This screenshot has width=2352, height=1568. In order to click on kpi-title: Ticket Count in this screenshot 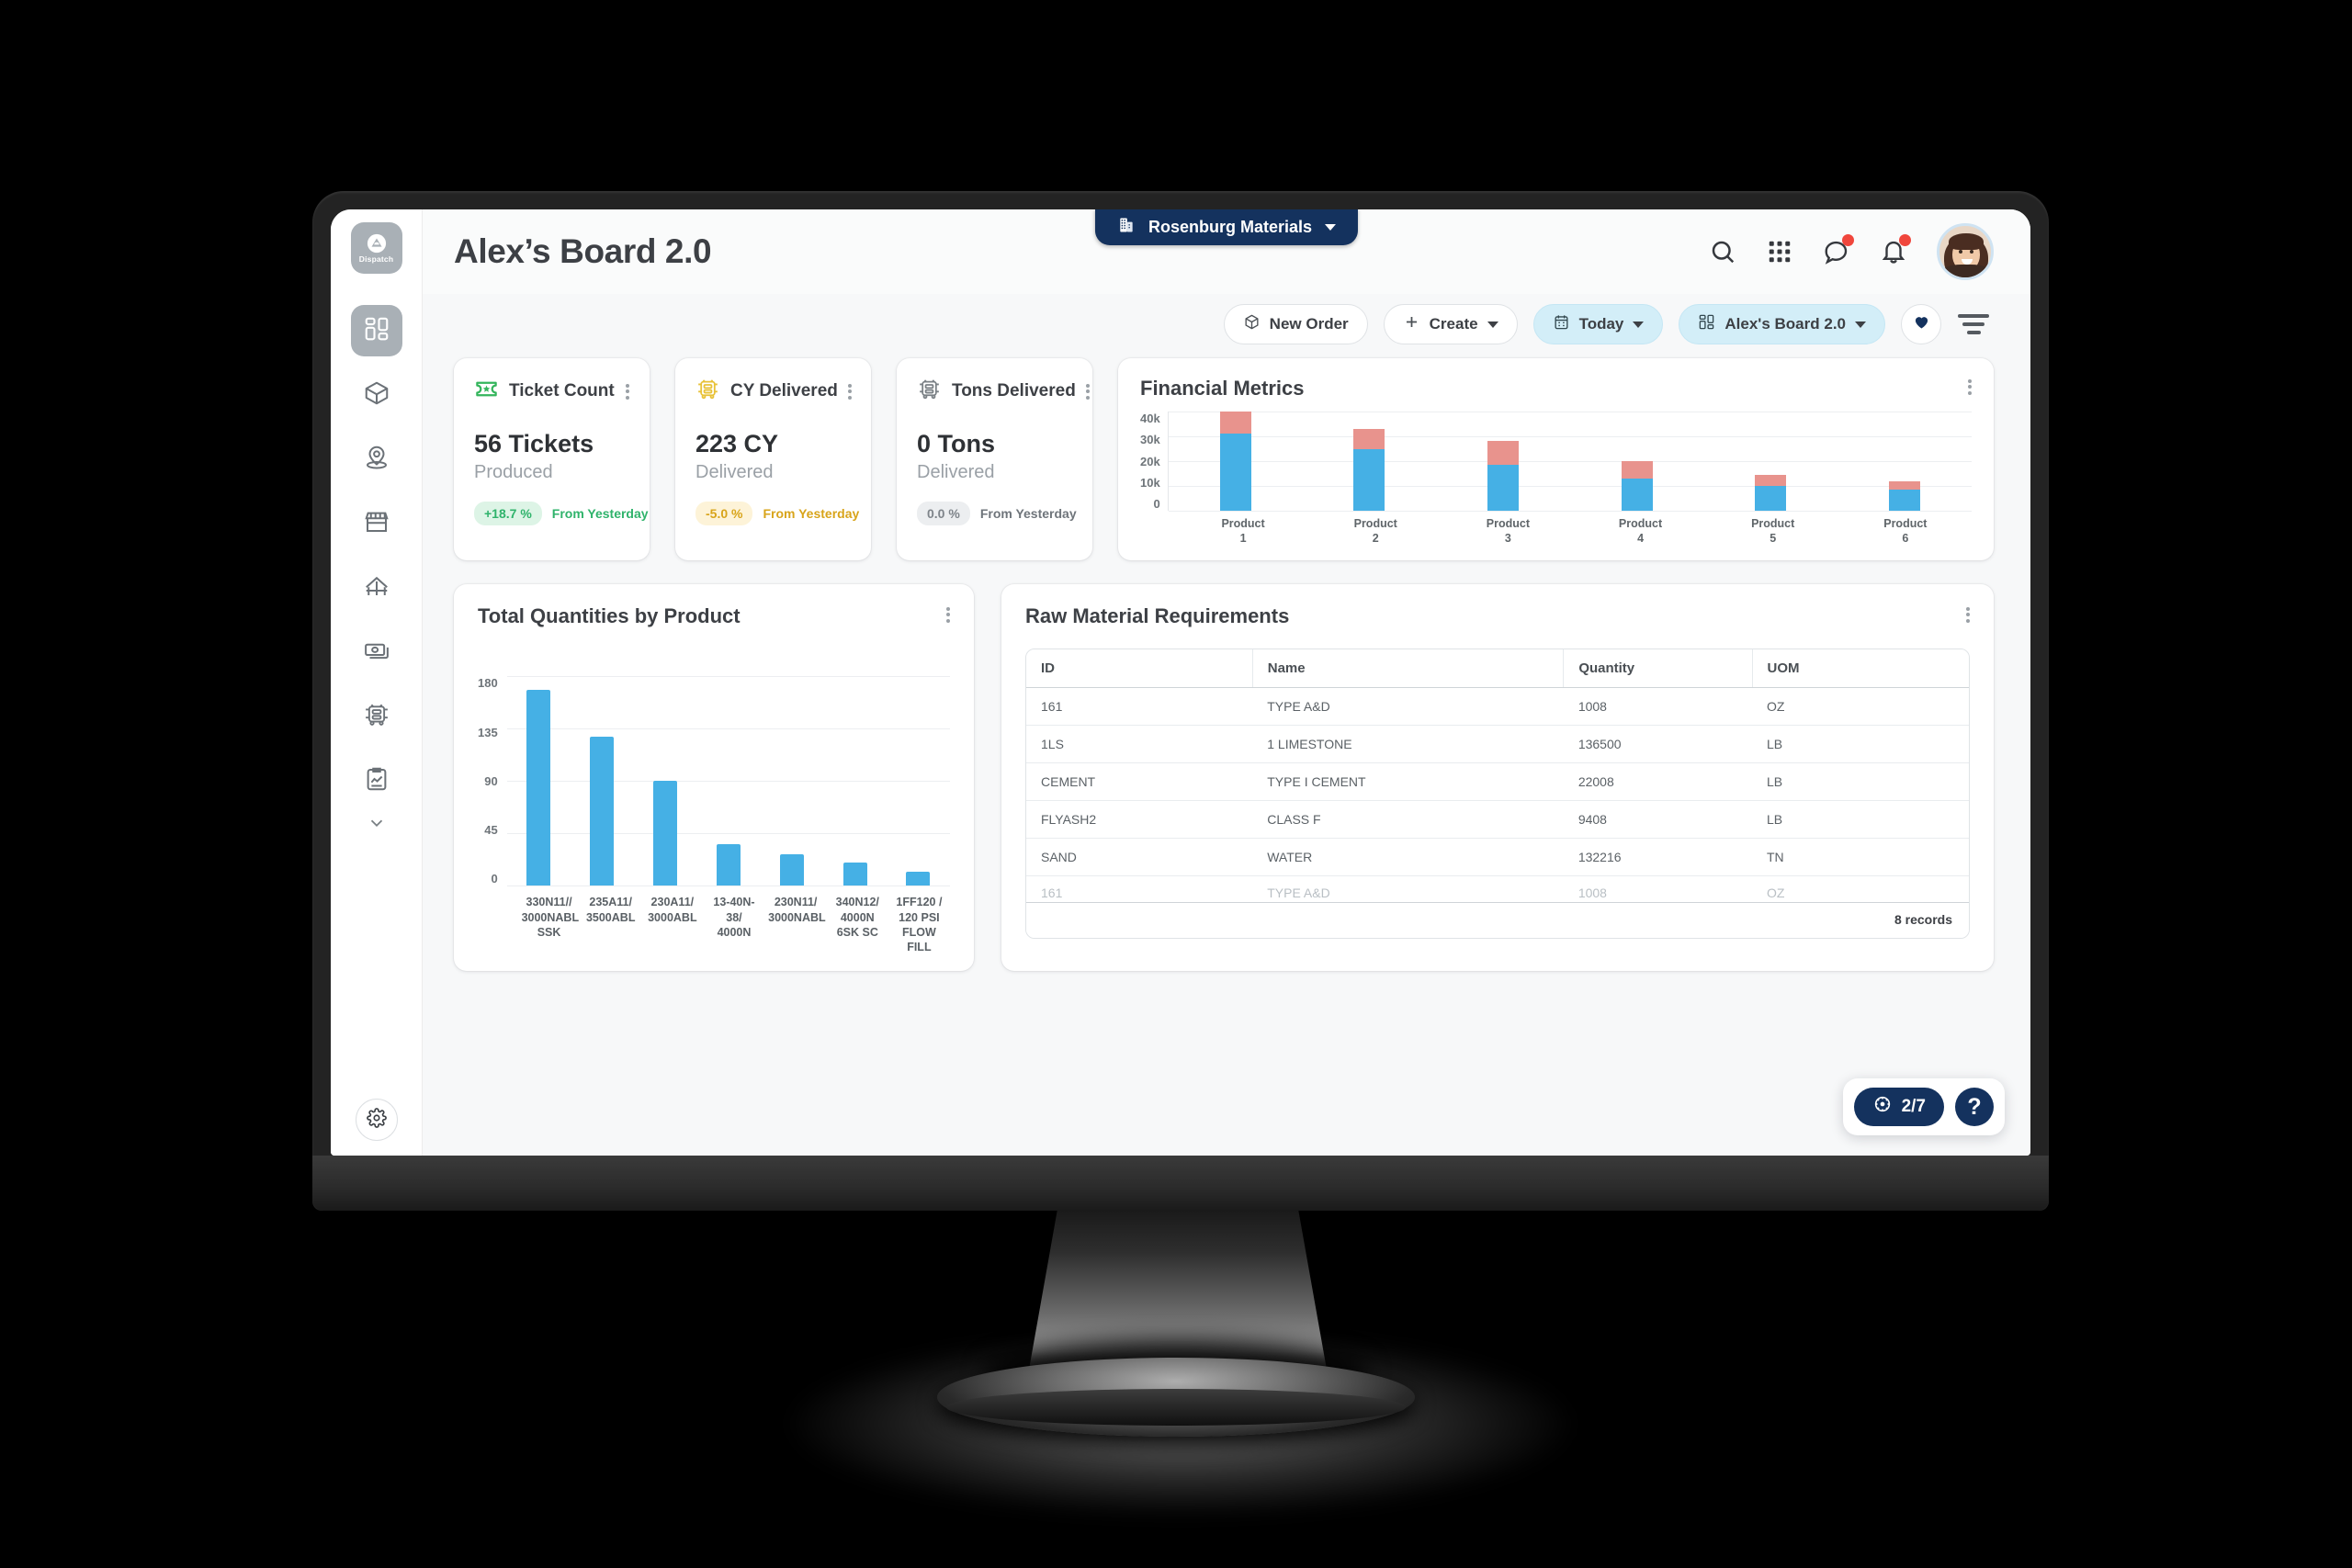, I will do `click(562, 391)`.